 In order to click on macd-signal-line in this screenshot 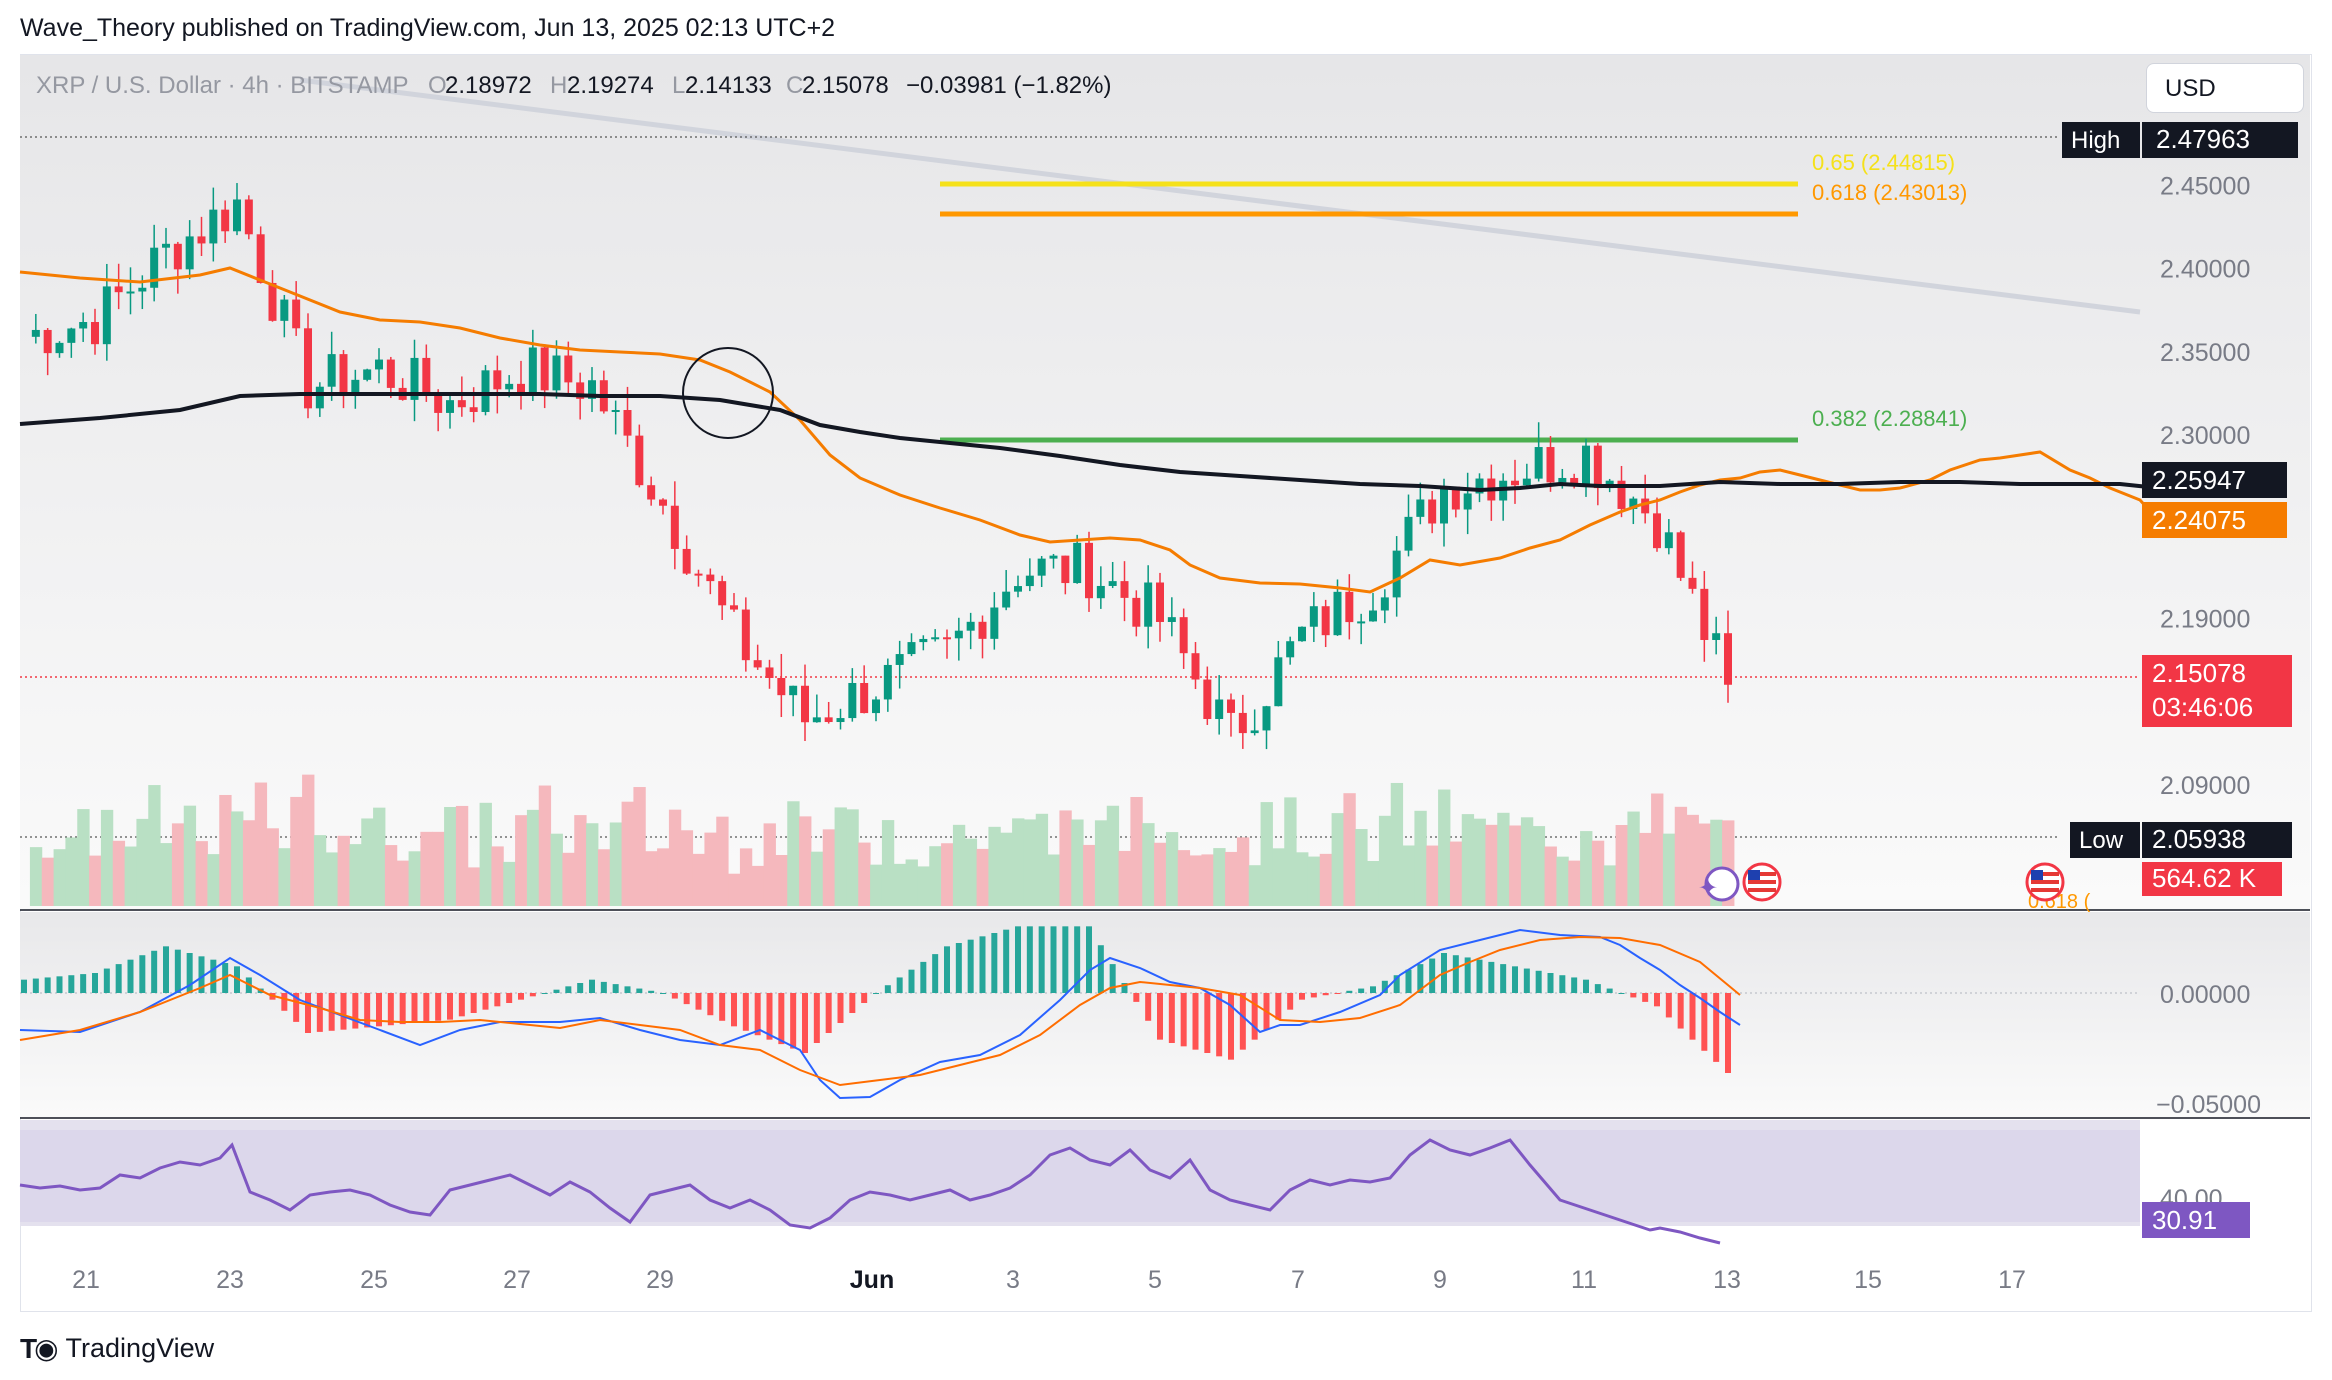, I will do `click(880, 1011)`.